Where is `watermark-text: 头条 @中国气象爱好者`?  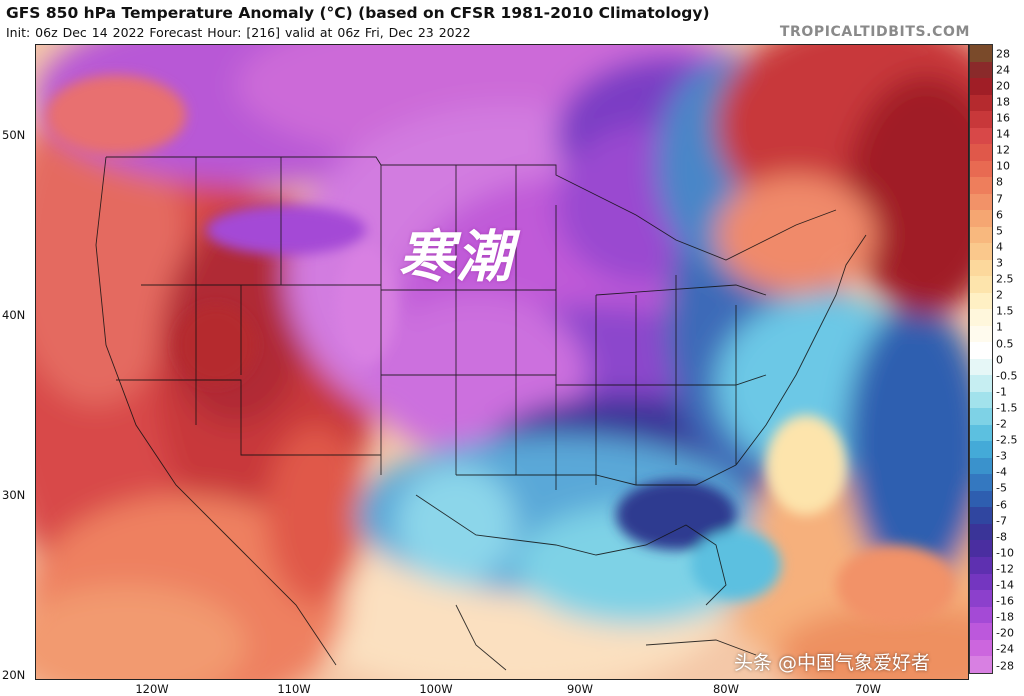 watermark-text: 头条 @中国气象爱好者 is located at coordinates (832, 663).